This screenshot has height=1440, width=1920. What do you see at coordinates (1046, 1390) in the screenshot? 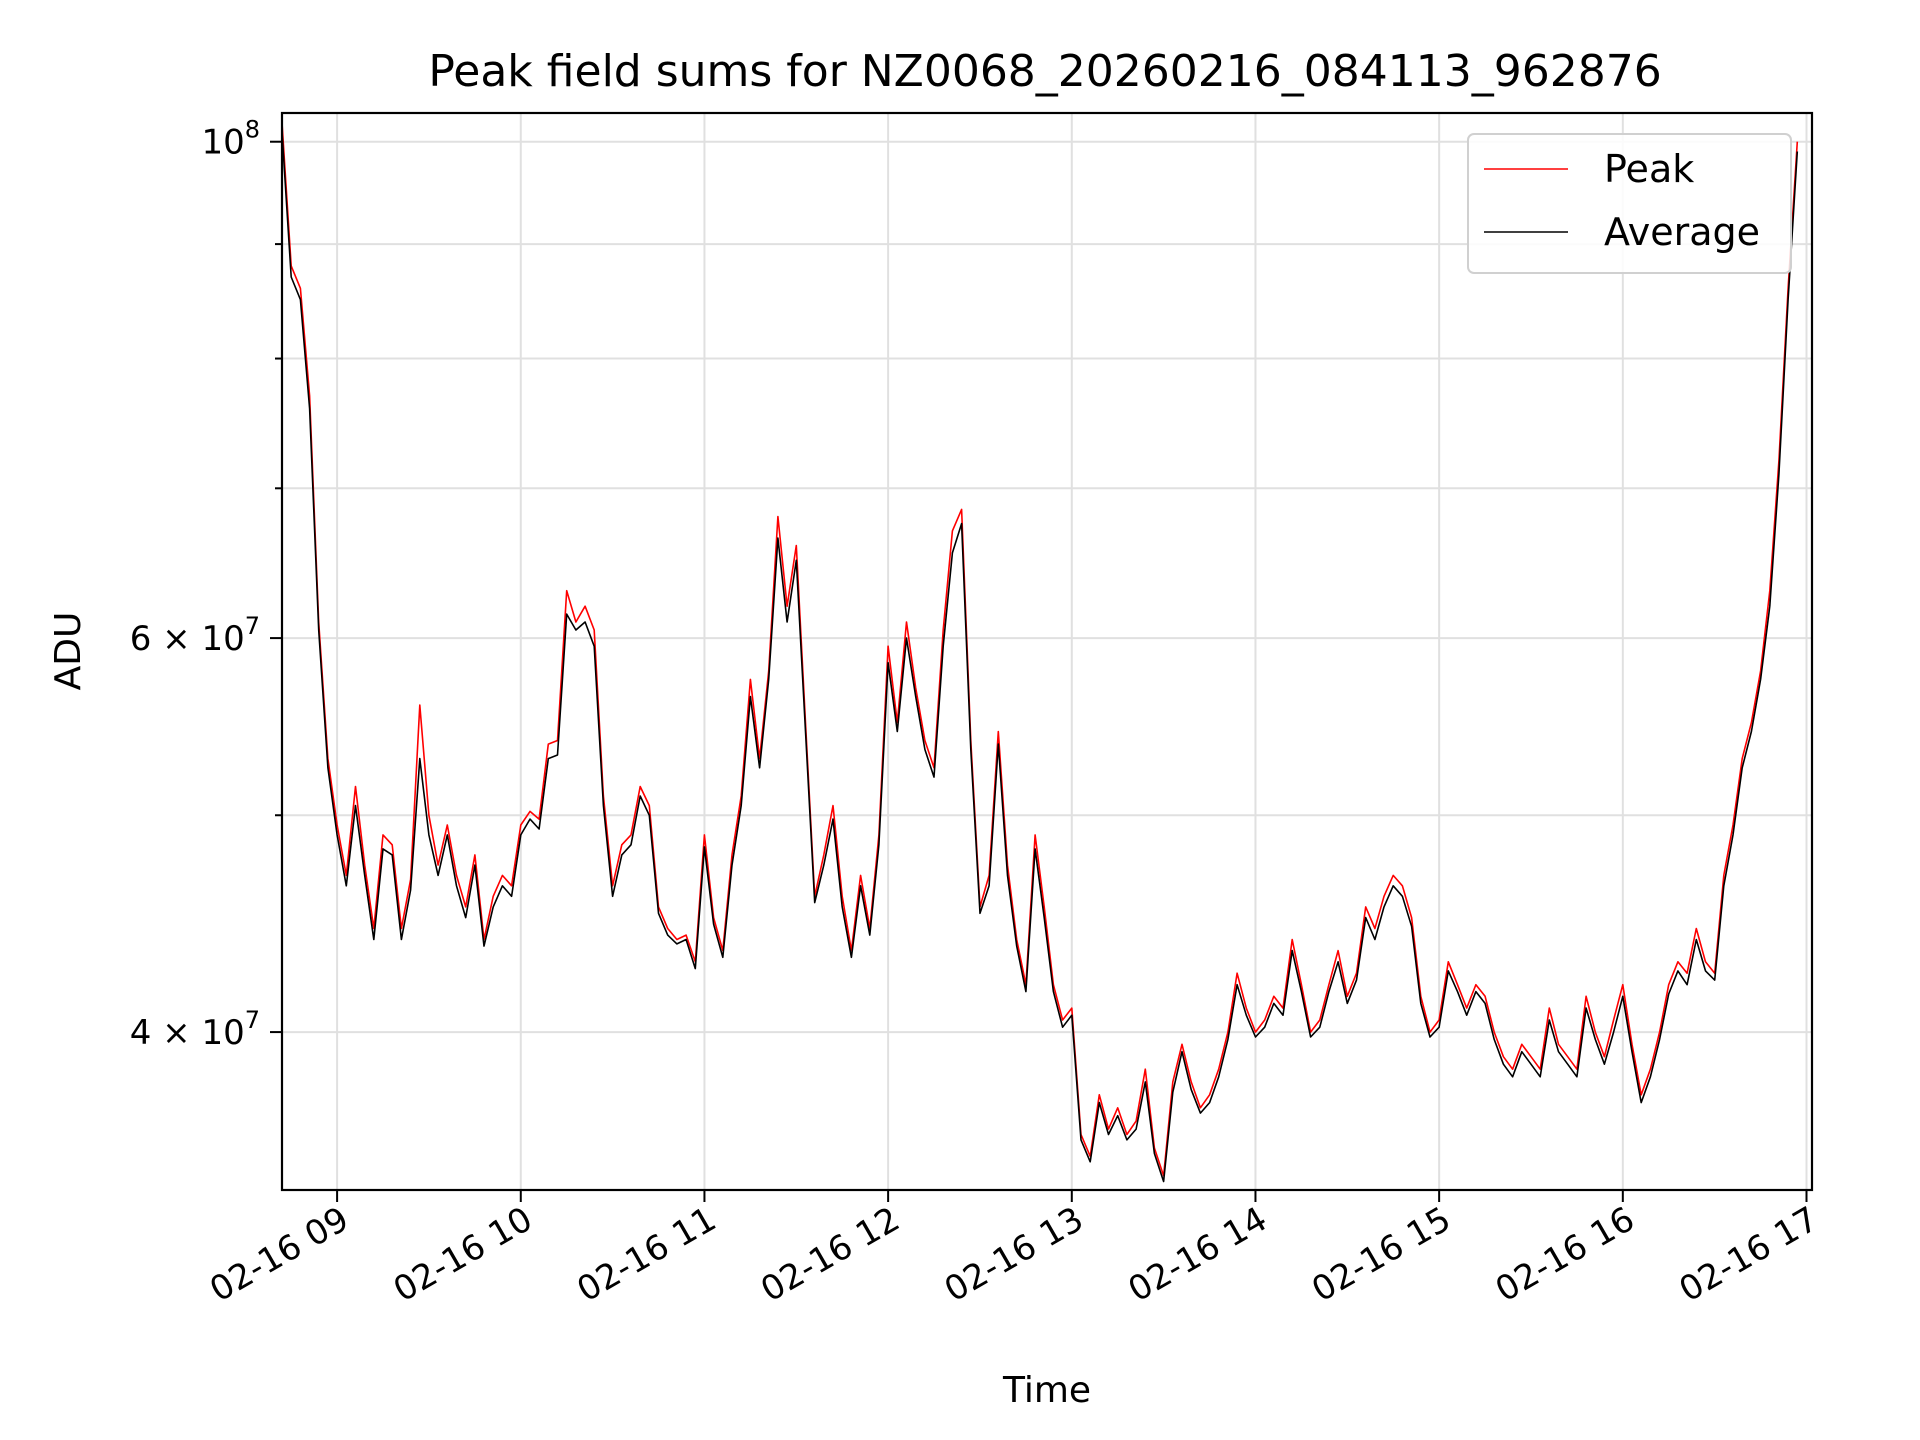
I see `x-axis-label: Time` at bounding box center [1046, 1390].